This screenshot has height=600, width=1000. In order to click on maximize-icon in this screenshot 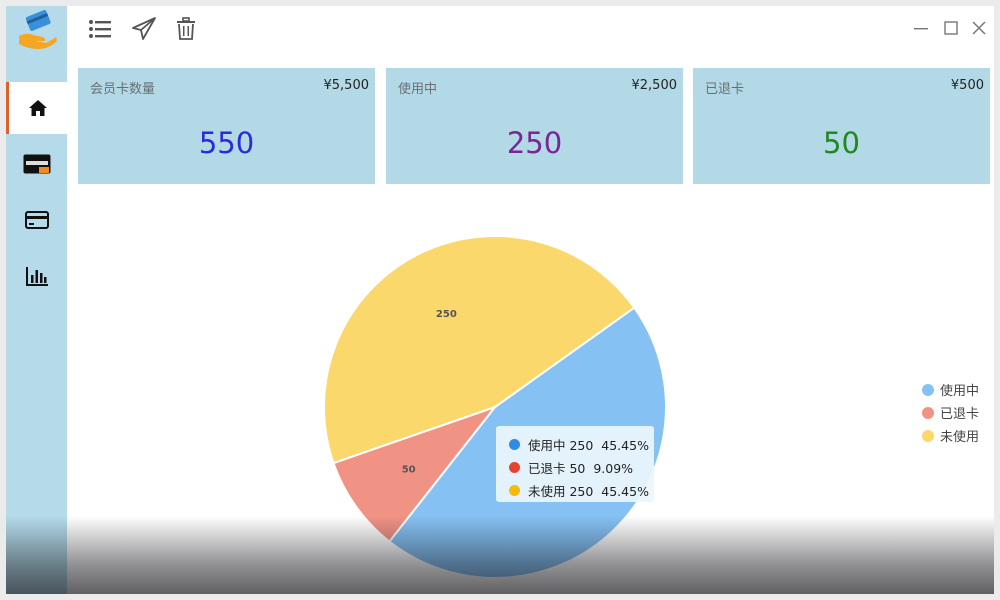, I will do `click(951, 28)`.